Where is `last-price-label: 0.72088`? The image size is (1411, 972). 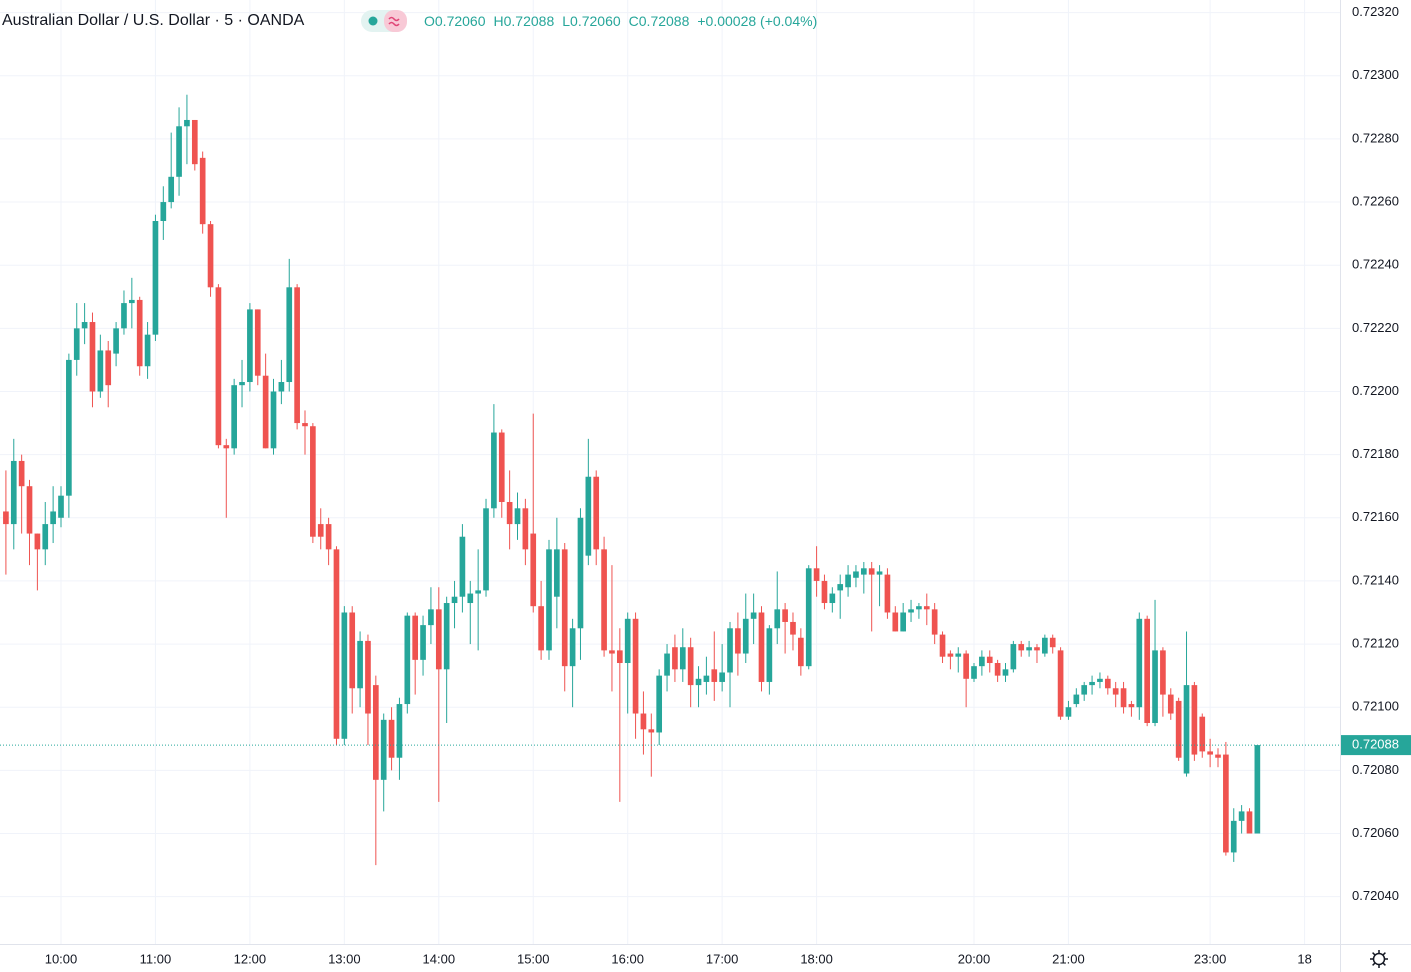
last-price-label: 0.72088 is located at coordinates (1375, 744).